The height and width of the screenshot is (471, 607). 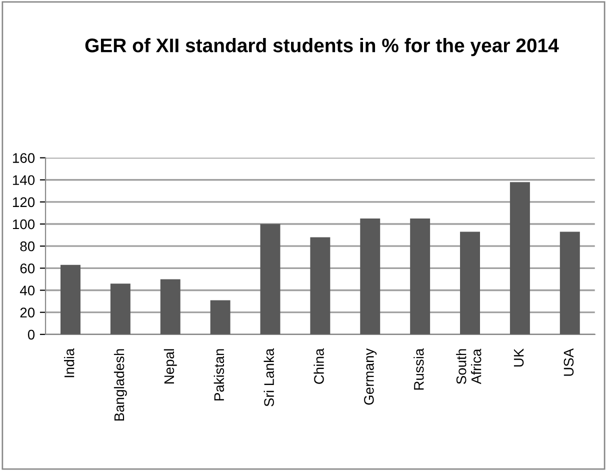 I want to click on chart-title: GER of XII standard students in % for the year 2014, so click(x=322, y=47).